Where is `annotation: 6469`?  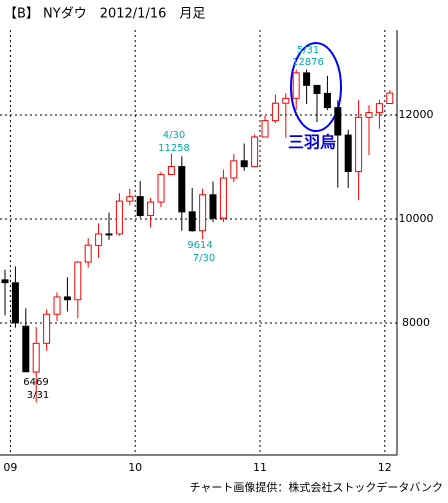
annotation: 6469 is located at coordinates (35, 382).